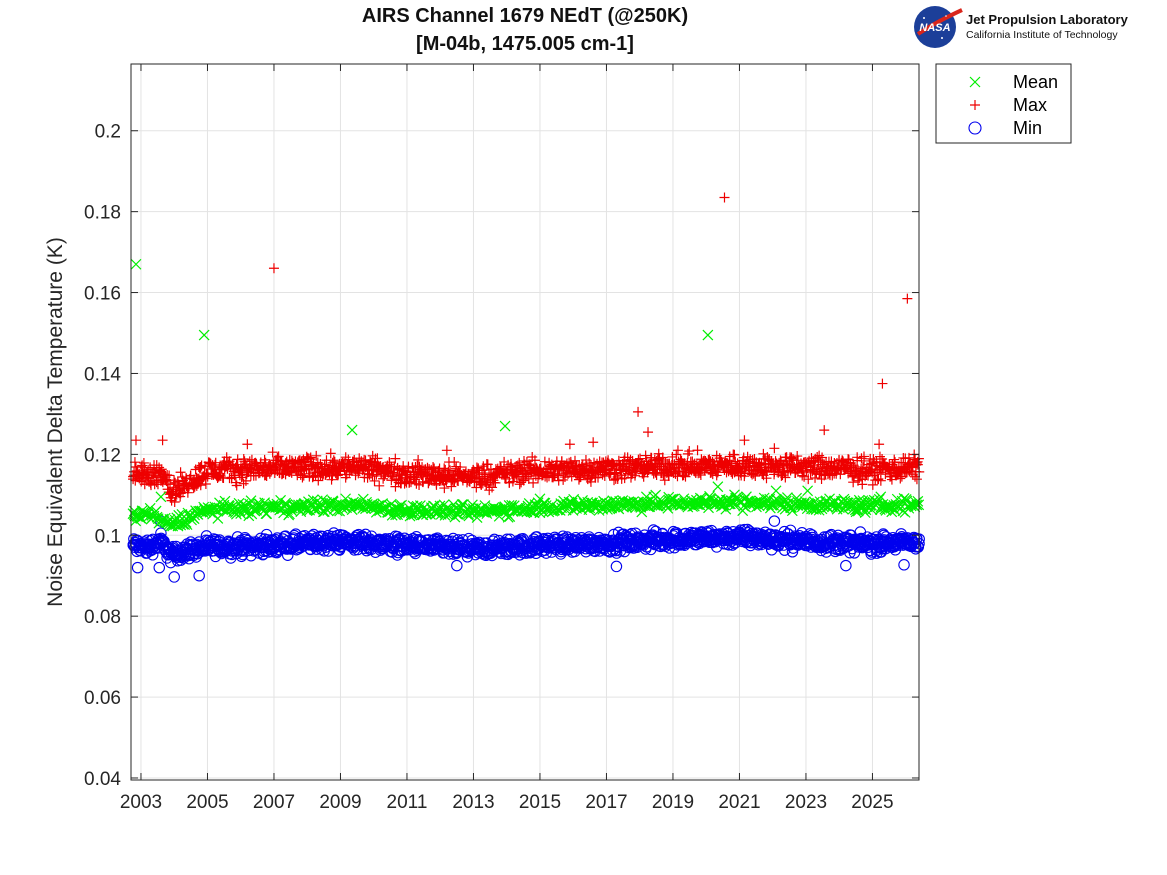  What do you see at coordinates (108, 536) in the screenshot?
I see `y-tick-label: 0.1` at bounding box center [108, 536].